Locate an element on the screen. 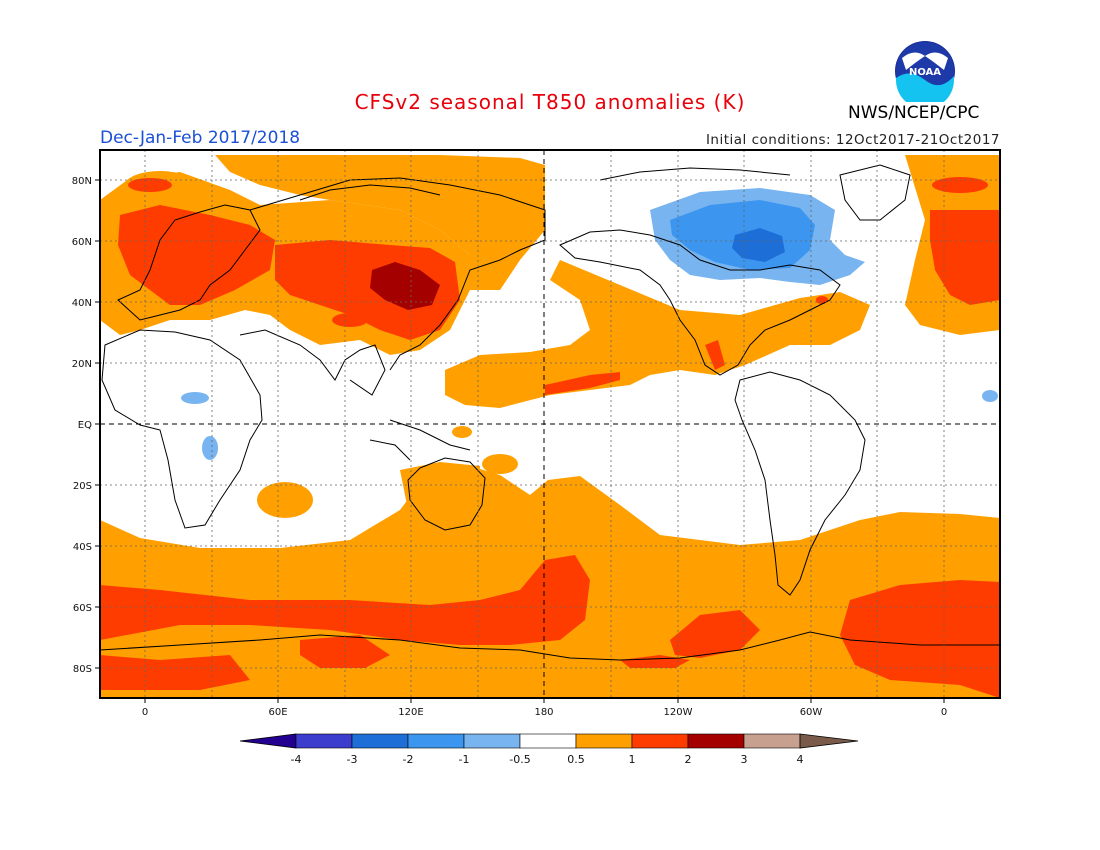 This screenshot has height=850, width=1100. colorbar-right-arrow is located at coordinates (829, 741).